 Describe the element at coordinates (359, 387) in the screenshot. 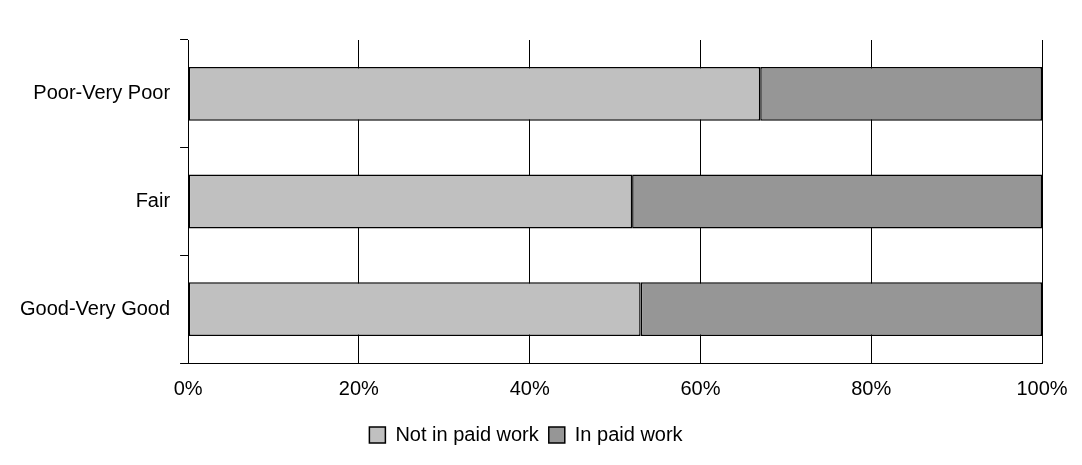

I see `x-tick-label: 20%` at that location.